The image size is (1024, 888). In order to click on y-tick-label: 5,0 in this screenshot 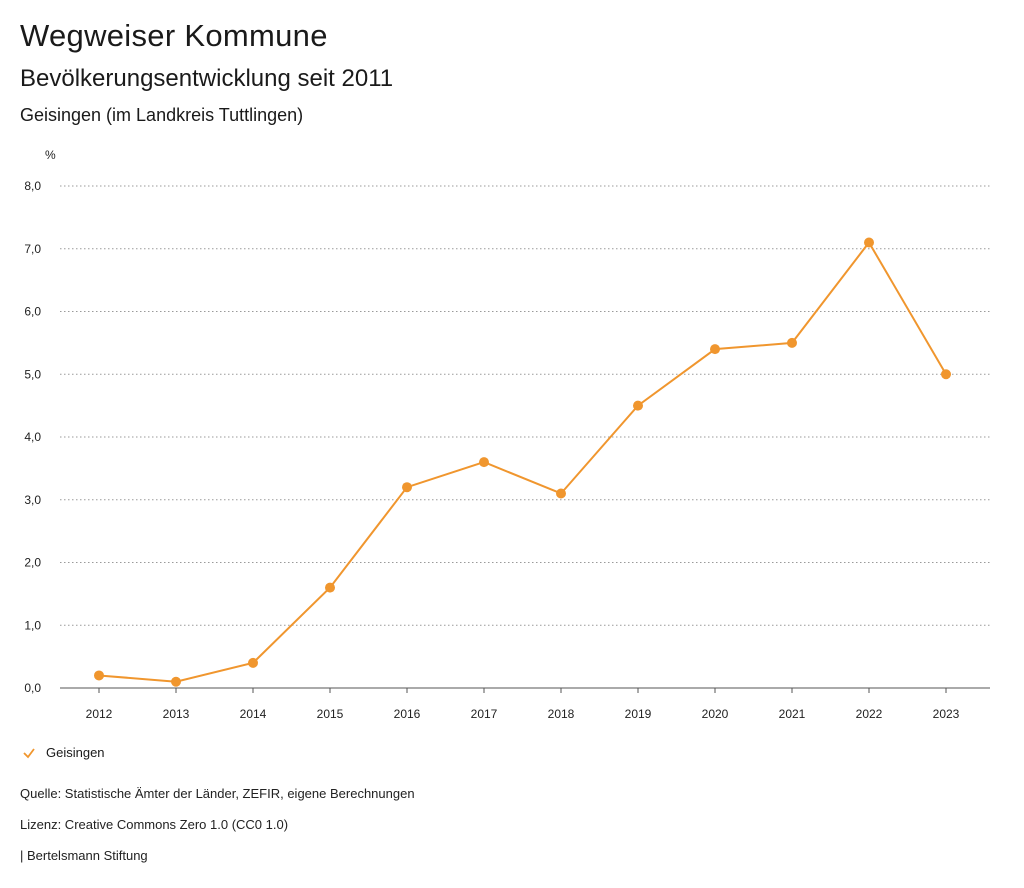, I will do `click(32, 374)`.